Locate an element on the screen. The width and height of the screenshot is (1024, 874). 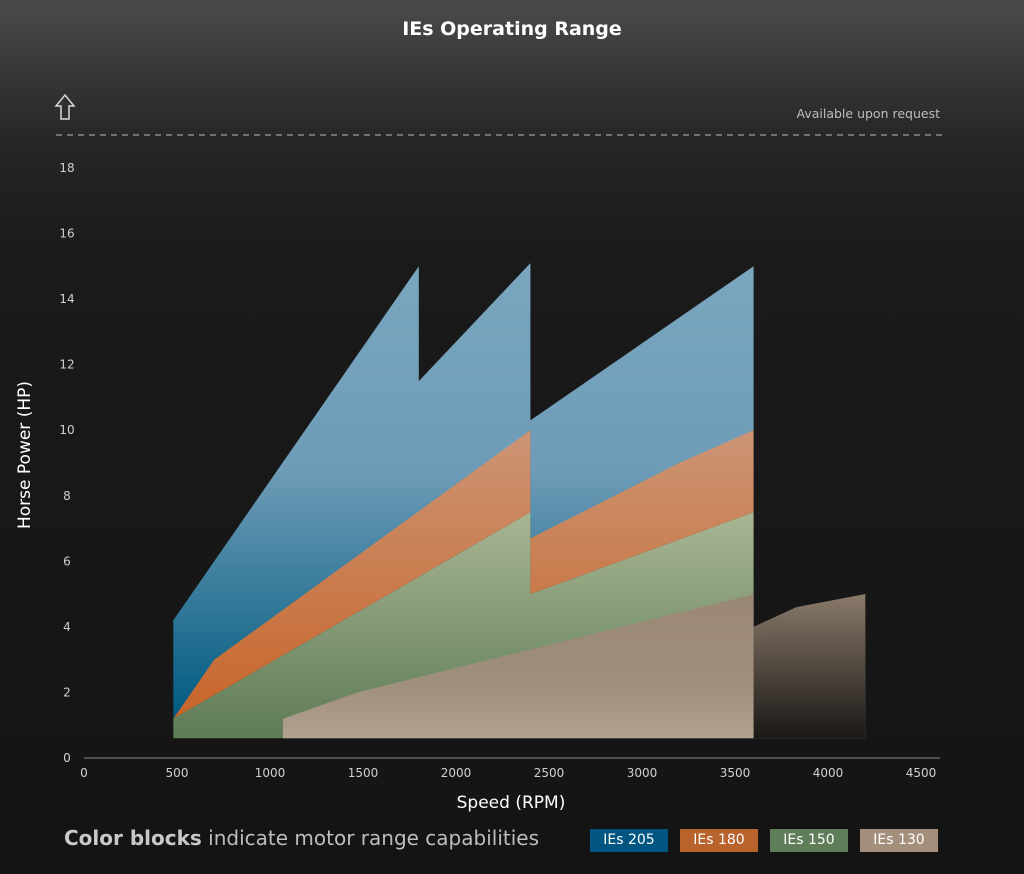
legend-label: IEs 180 is located at coordinates (719, 840).